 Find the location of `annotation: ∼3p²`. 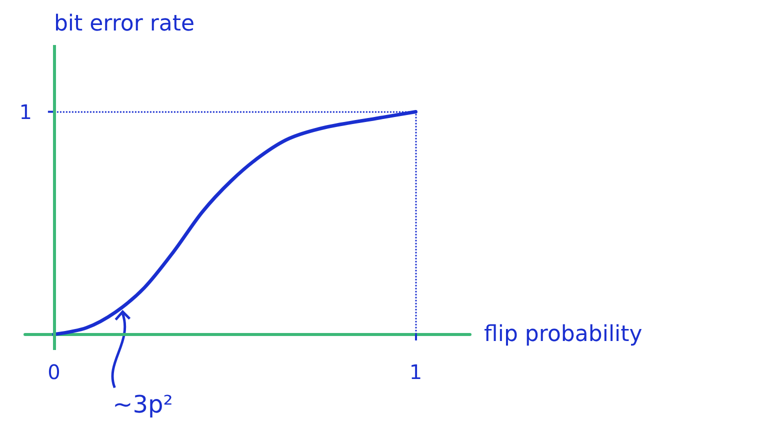

annotation: ∼3p² is located at coordinates (142, 404).